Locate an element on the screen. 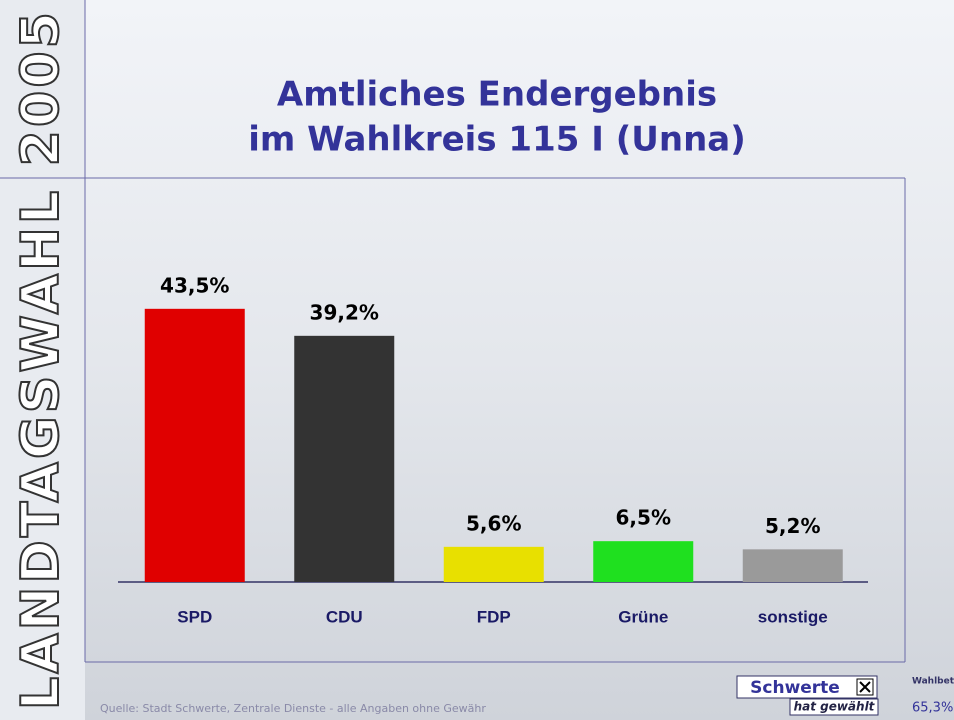 The image size is (954, 720). side-band is located at coordinates (42, 360).